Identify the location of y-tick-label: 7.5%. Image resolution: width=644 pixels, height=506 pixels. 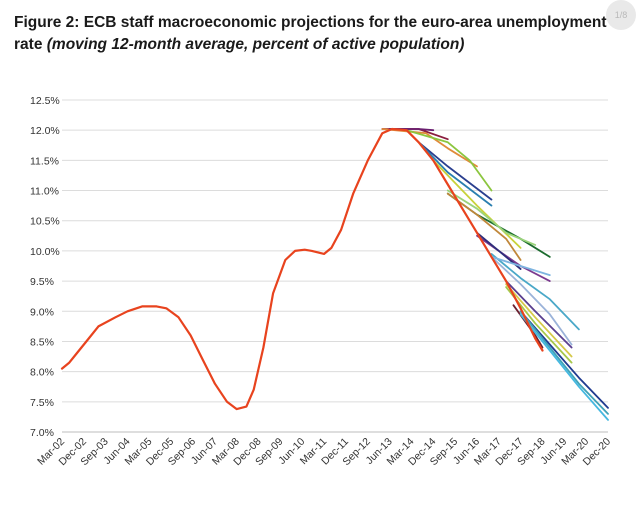
(42, 403).